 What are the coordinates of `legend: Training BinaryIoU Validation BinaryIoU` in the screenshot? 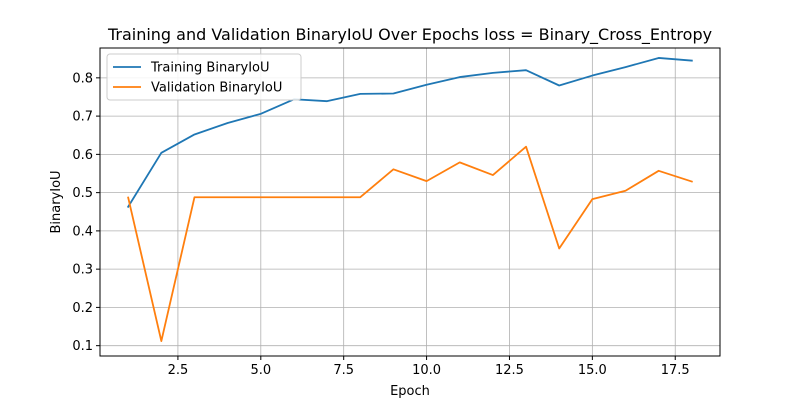 It's located at (204, 77).